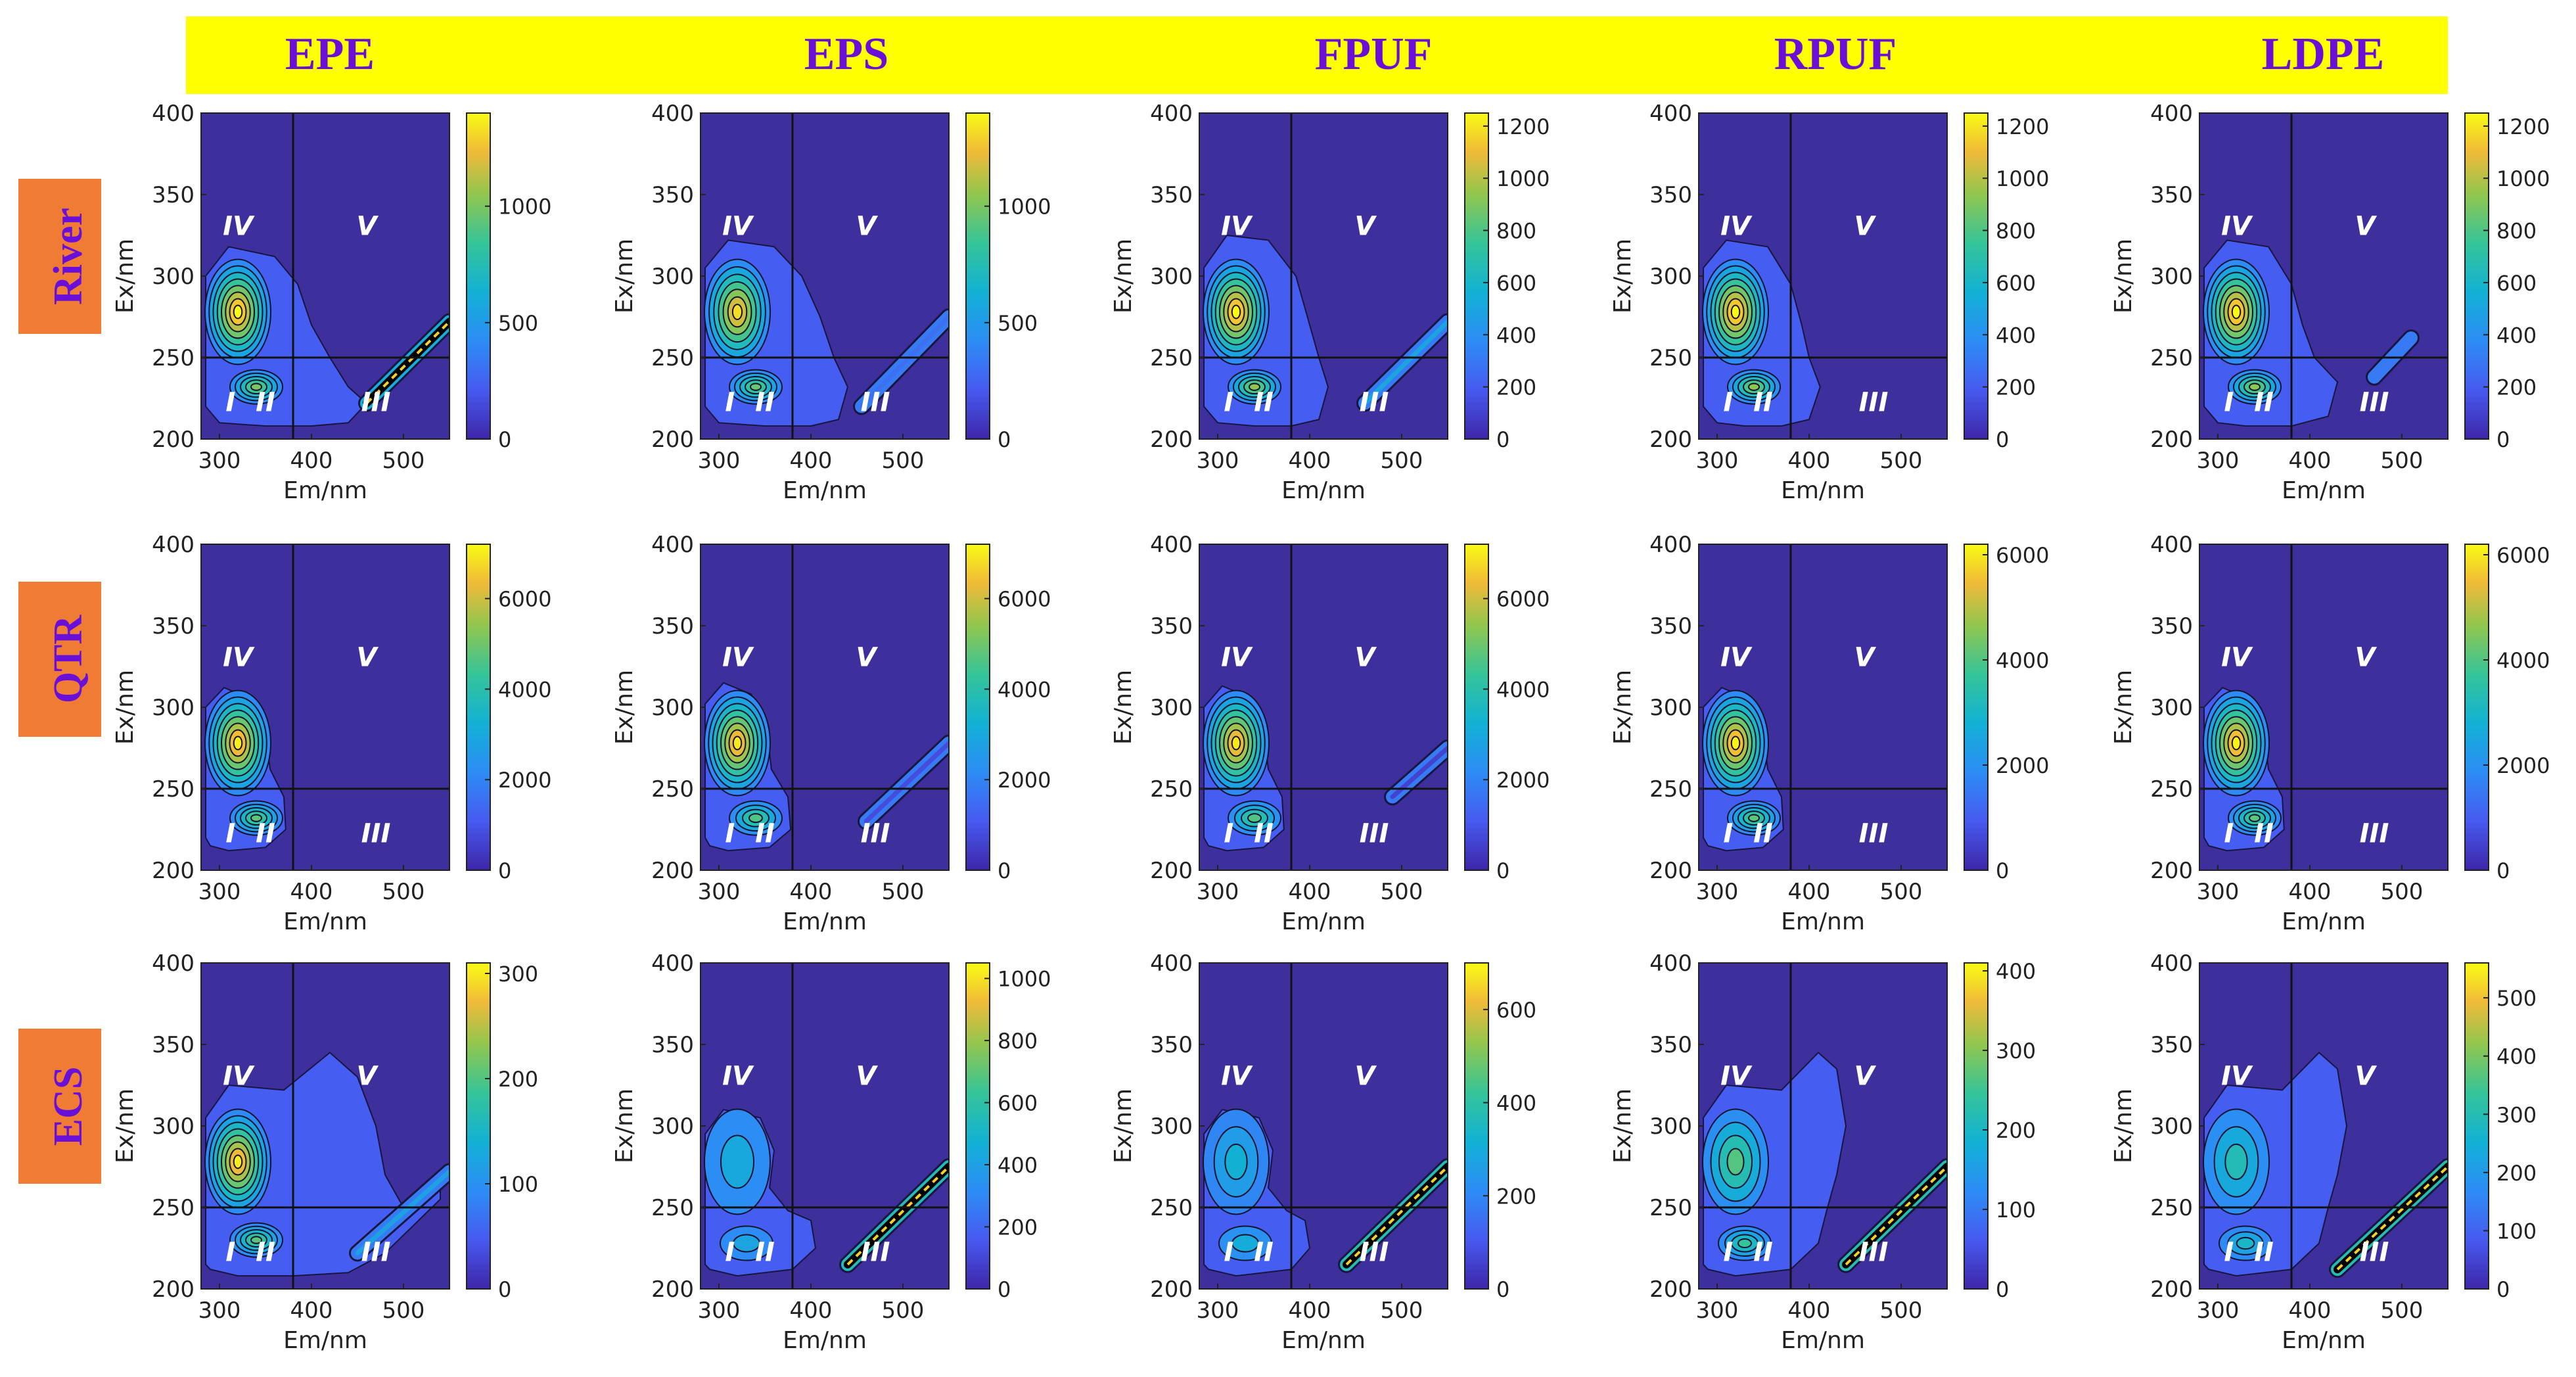 This screenshot has width=2576, height=1377. Describe the element at coordinates (68, 659) in the screenshot. I see `row-label-qtr: QTR` at that location.